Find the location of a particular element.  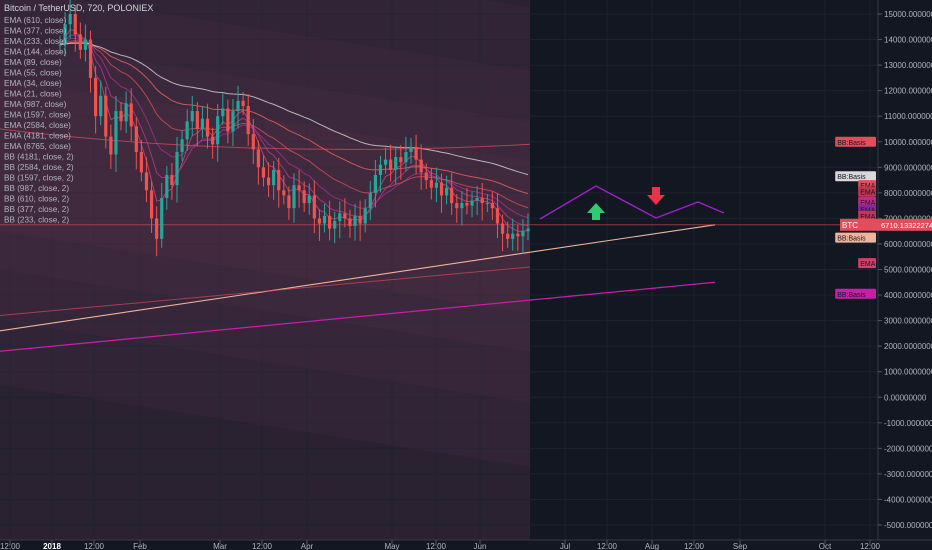

legend-entry: BB (2584, close, 2) is located at coordinates (39, 167).